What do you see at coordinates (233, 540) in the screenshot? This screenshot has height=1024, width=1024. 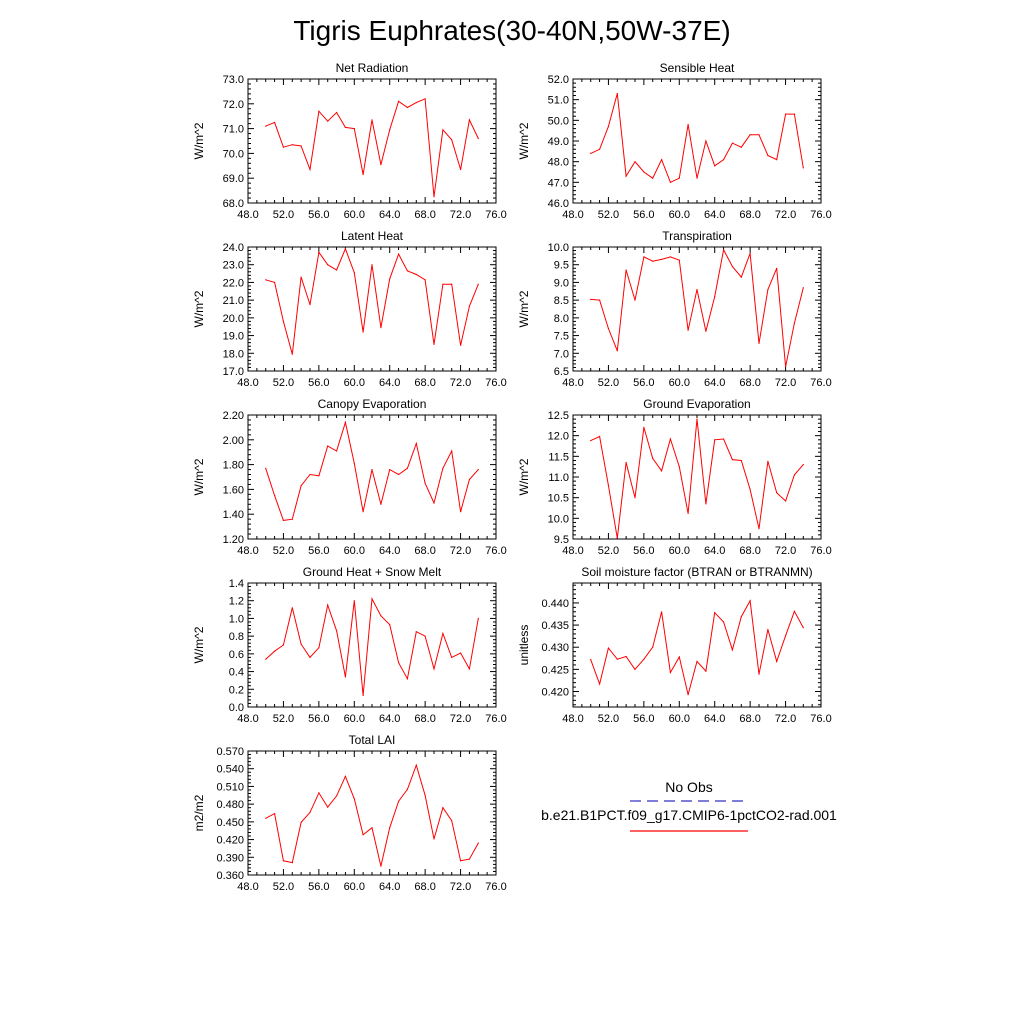 I see `y-tick-label: 1.20` at bounding box center [233, 540].